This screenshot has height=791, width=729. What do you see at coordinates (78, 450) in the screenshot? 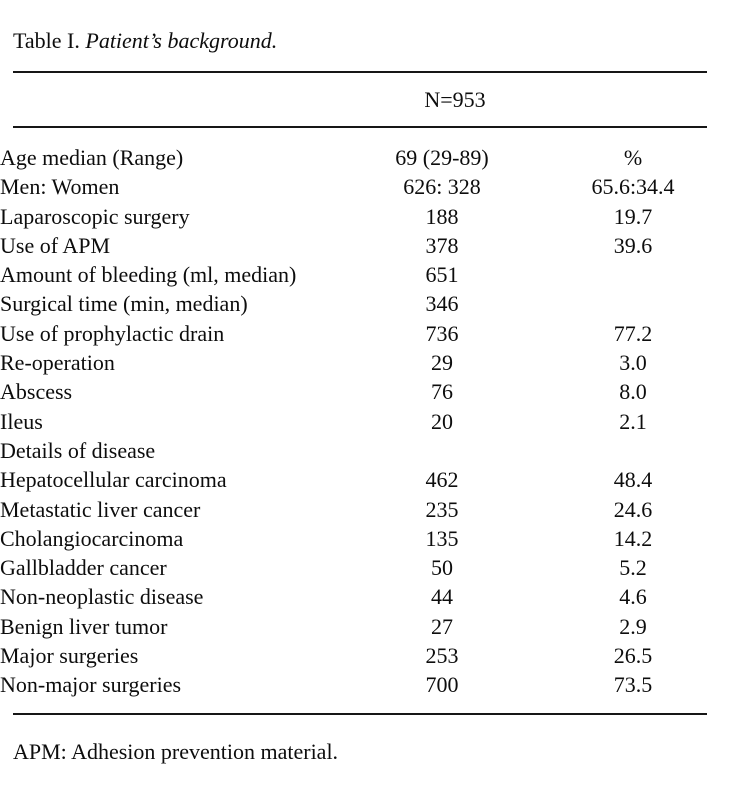
I see `row-label: Details of disease` at bounding box center [78, 450].